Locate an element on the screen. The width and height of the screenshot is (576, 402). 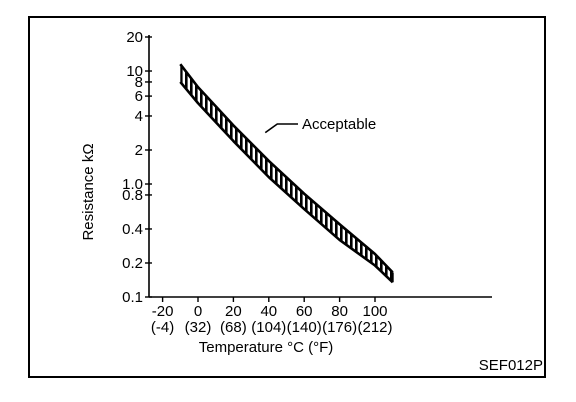
x-tick-label-fahrenheit: (104) is located at coordinates (268, 327).